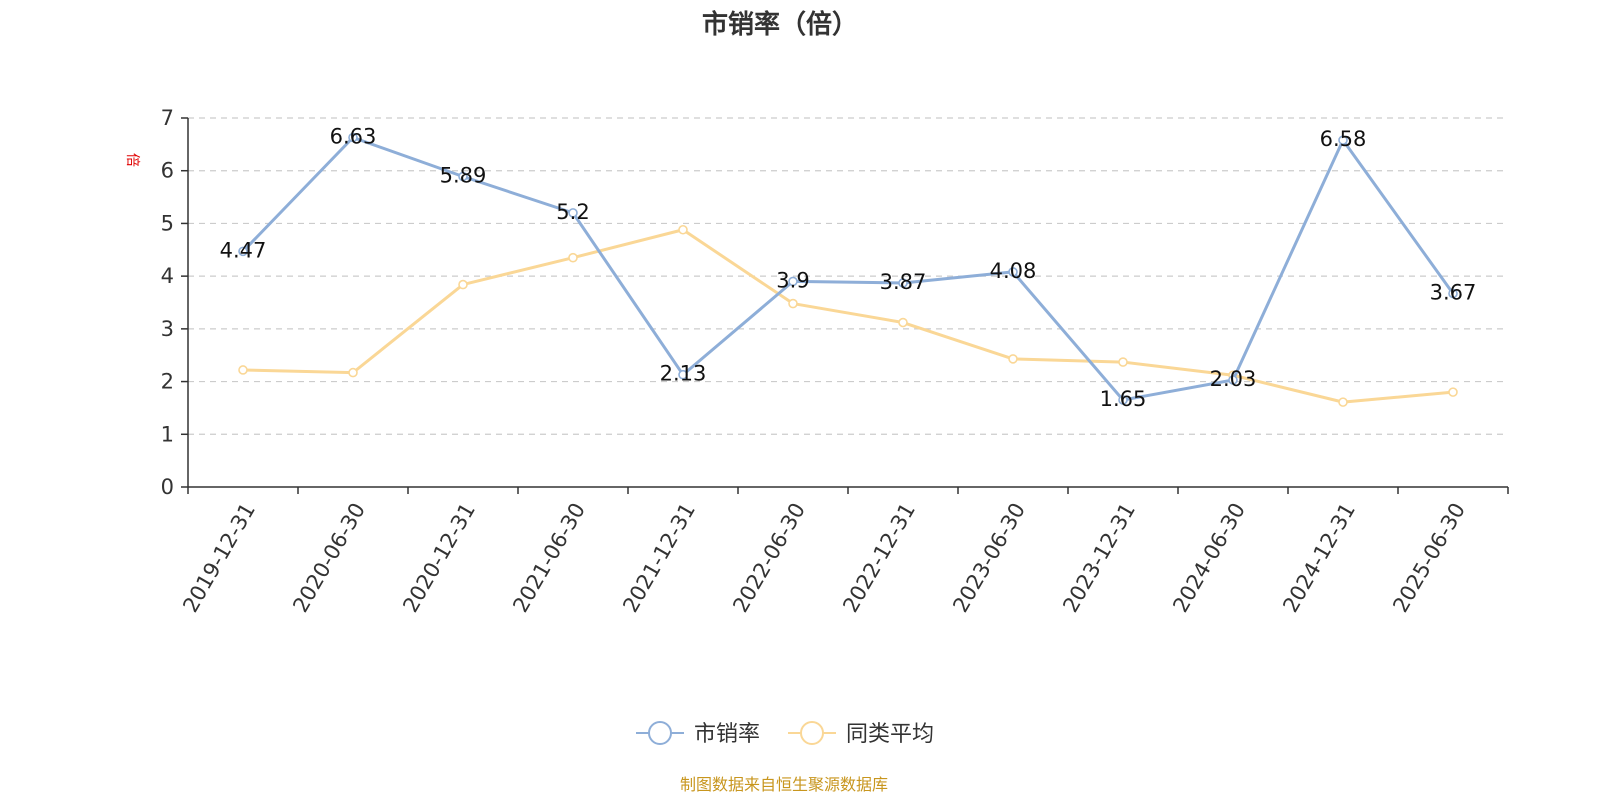 The height and width of the screenshot is (800, 1600). I want to click on series-point-市销率-2020-06-30, so click(353, 137).